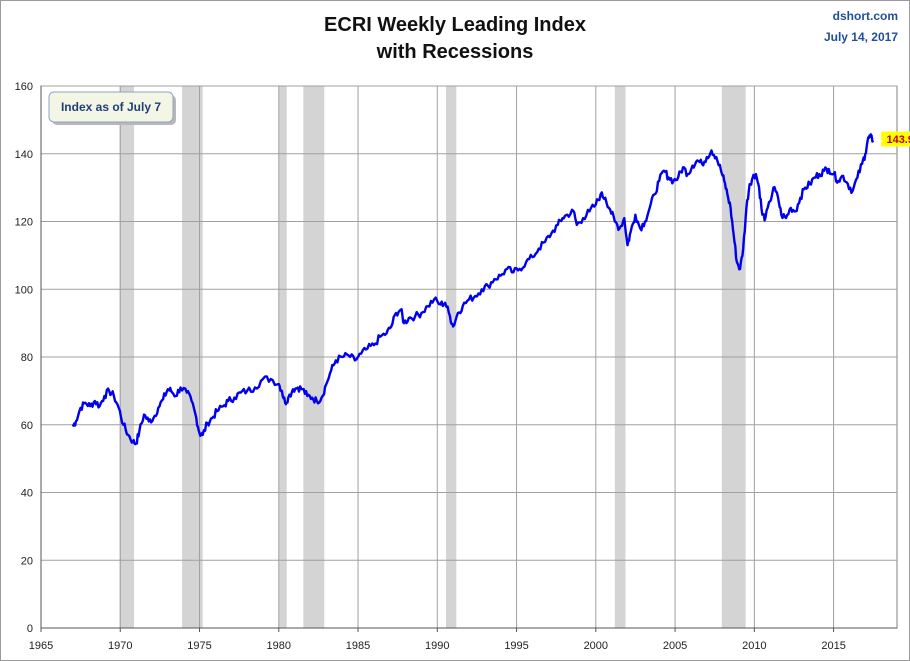 The image size is (910, 661). What do you see at coordinates (596, 646) in the screenshot?
I see `x-tick-label: 2000` at bounding box center [596, 646].